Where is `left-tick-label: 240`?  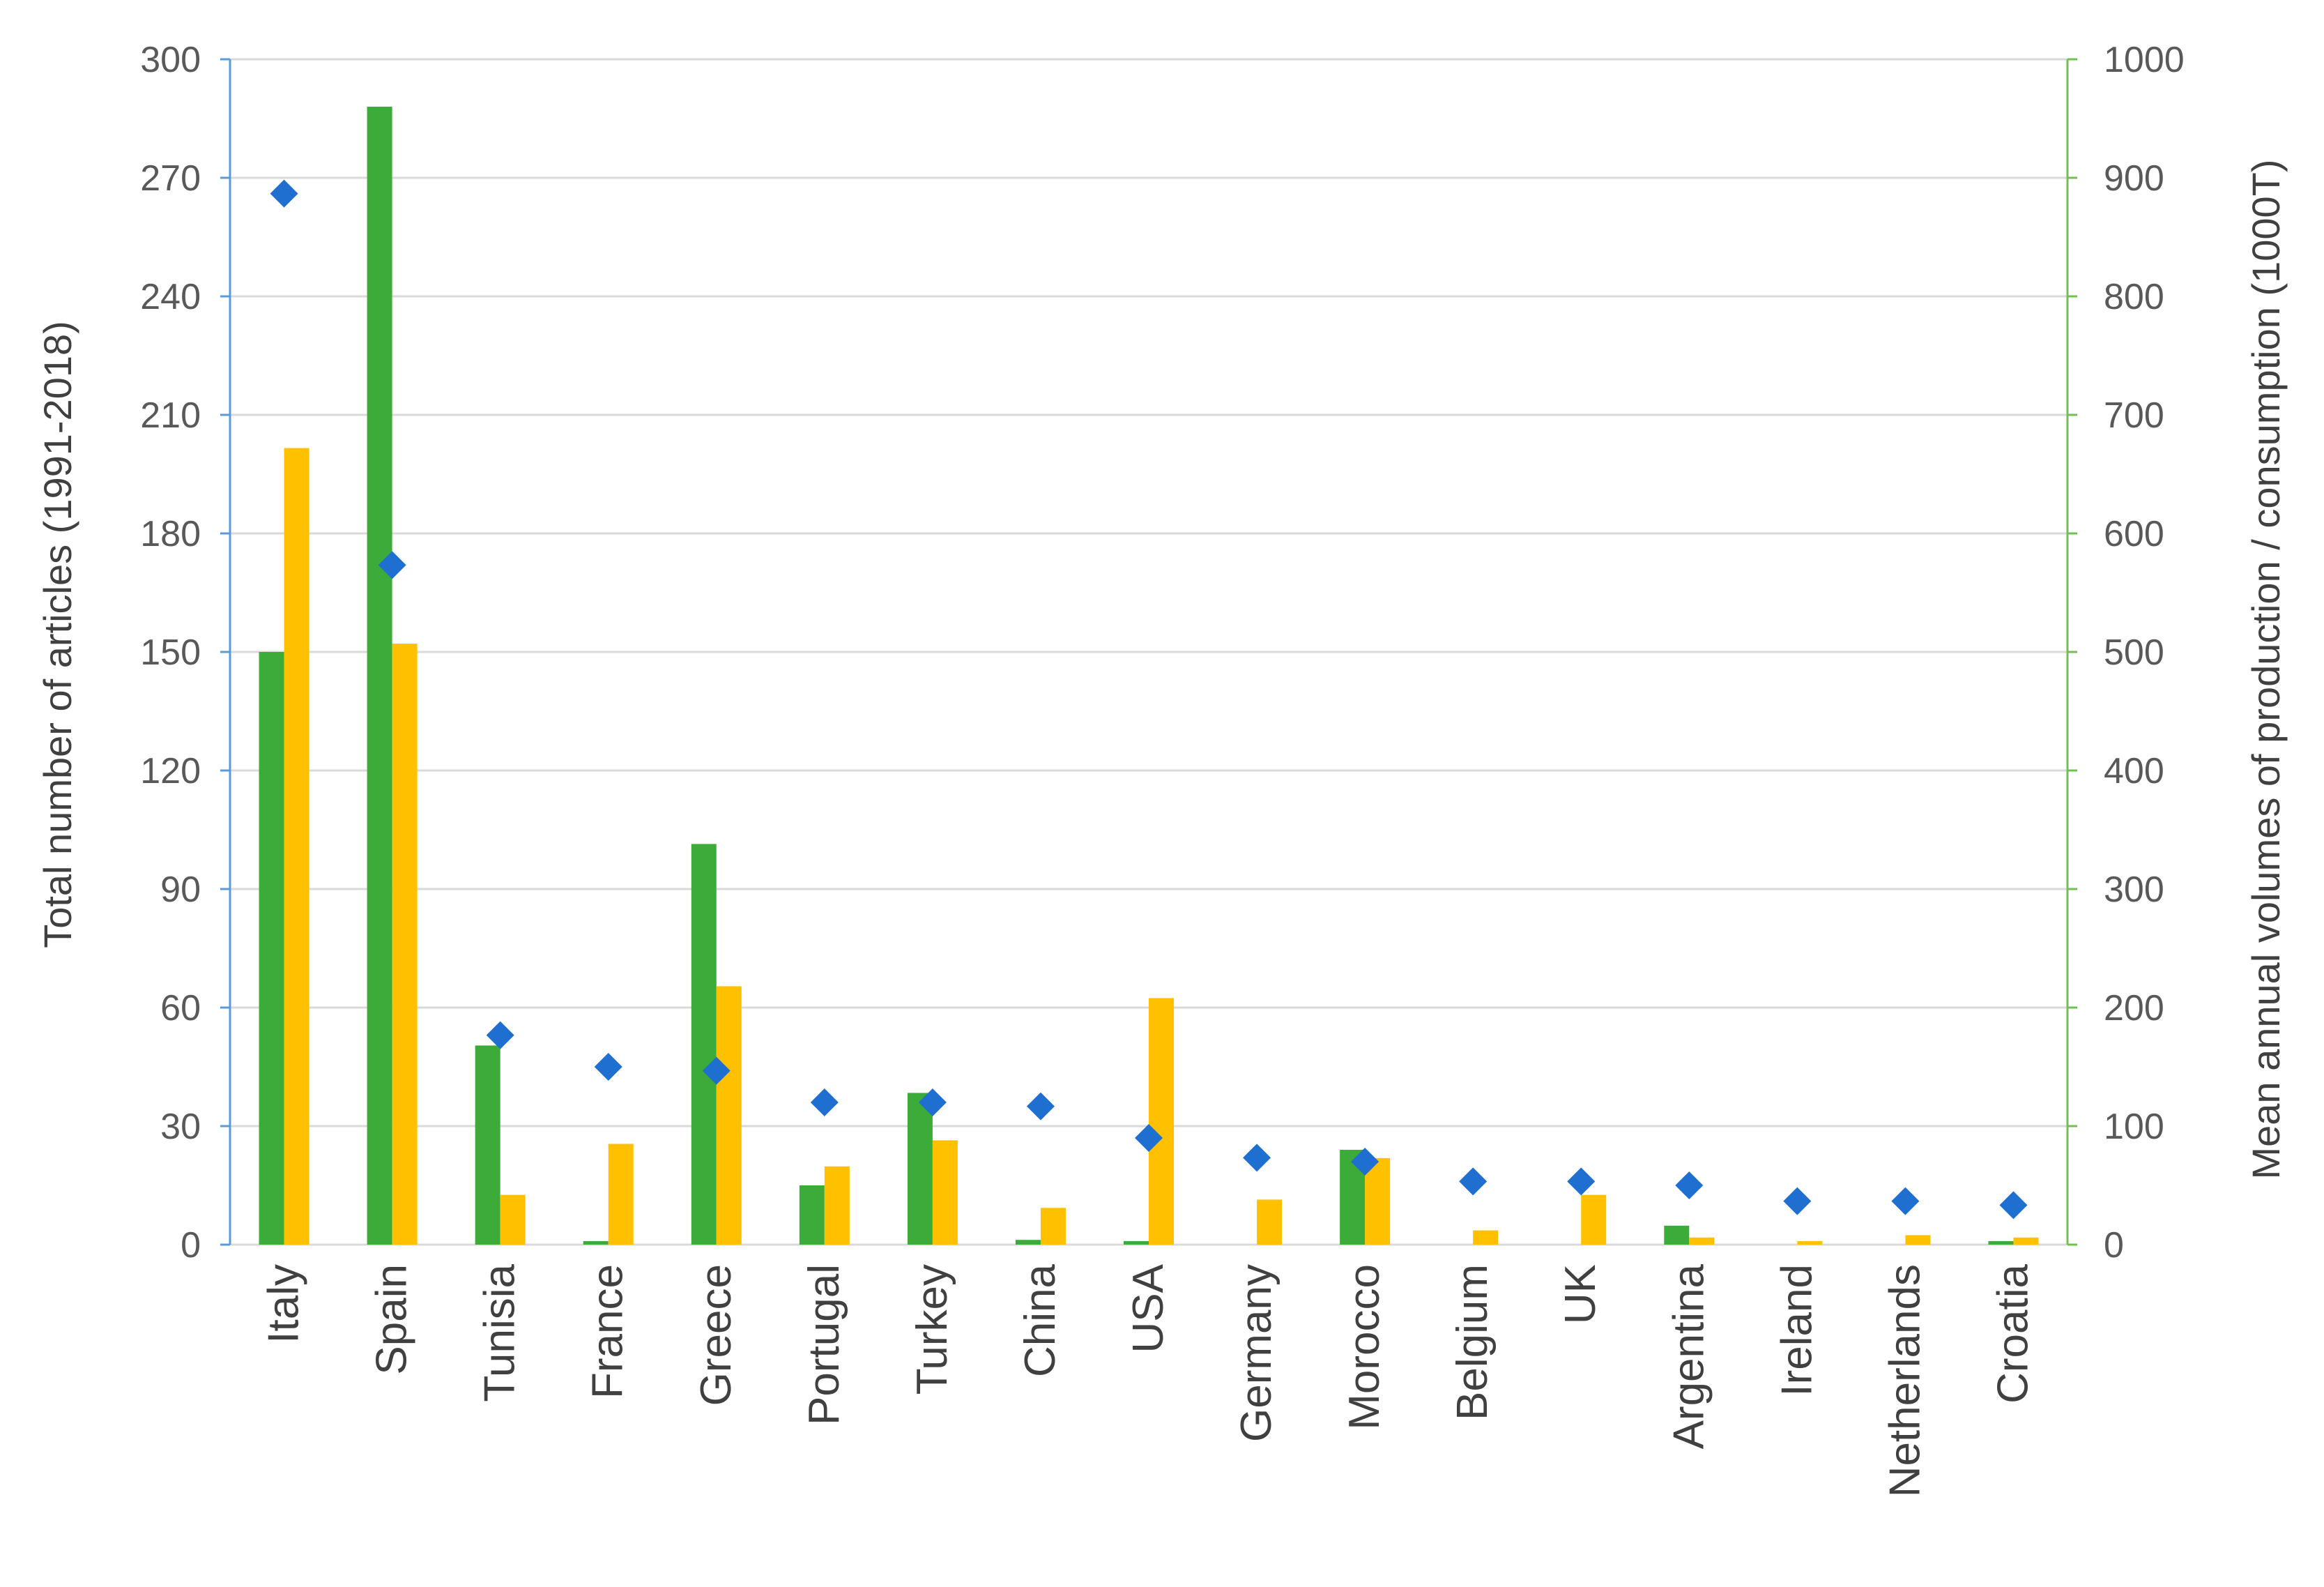
left-tick-label: 240 is located at coordinates (171, 297).